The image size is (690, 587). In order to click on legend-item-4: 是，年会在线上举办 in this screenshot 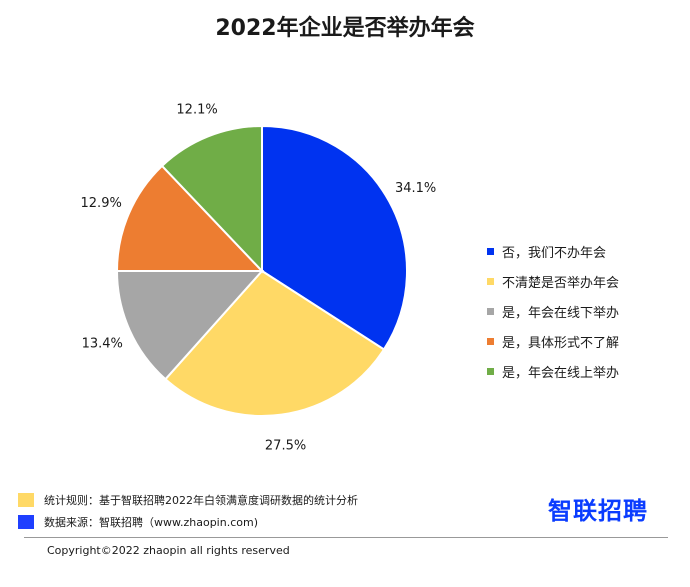, I will do `click(553, 371)`.